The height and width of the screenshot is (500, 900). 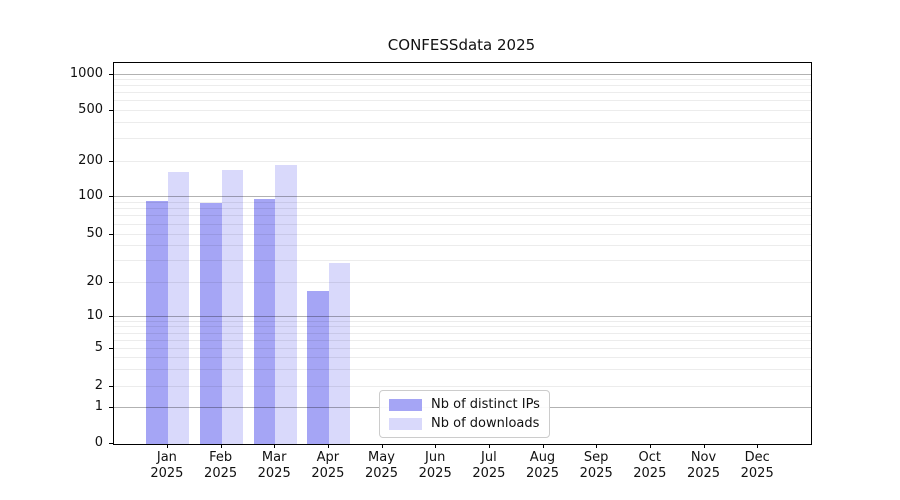 What do you see at coordinates (405, 423) in the screenshot?
I see `legend-swatch-downloads` at bounding box center [405, 423].